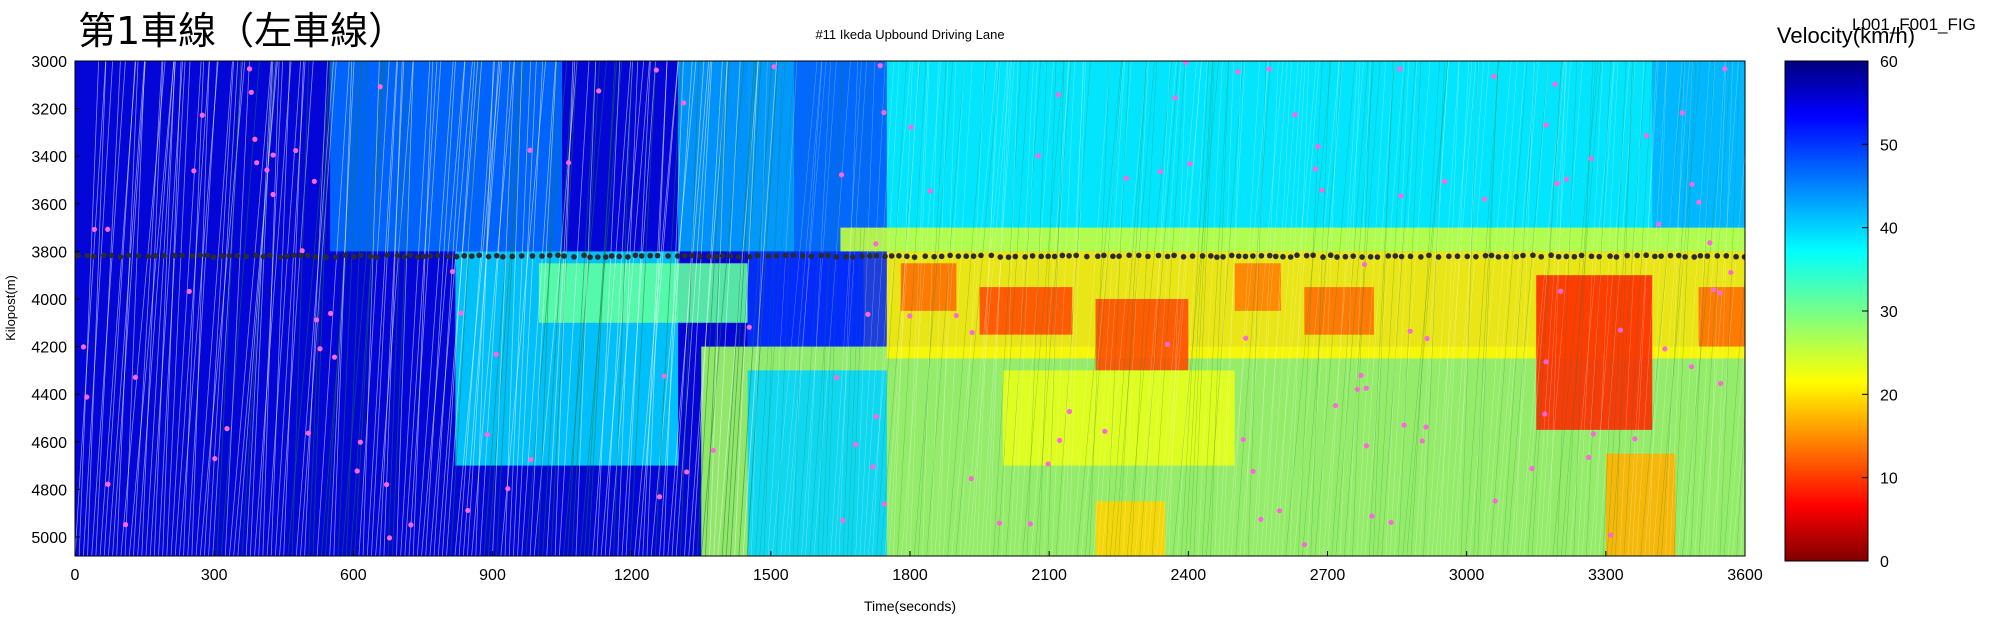 Image resolution: width=1993 pixels, height=619 pixels. I want to click on x-tick-label: 600, so click(353, 575).